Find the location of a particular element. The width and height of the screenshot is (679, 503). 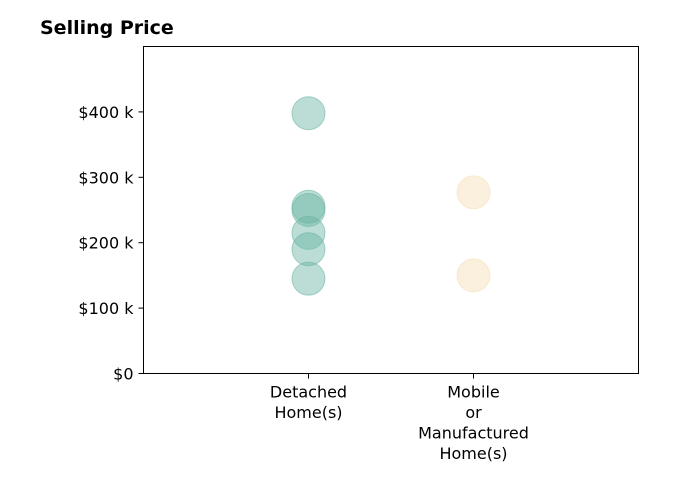

y-tick-label: $0 is located at coordinates (123, 374).